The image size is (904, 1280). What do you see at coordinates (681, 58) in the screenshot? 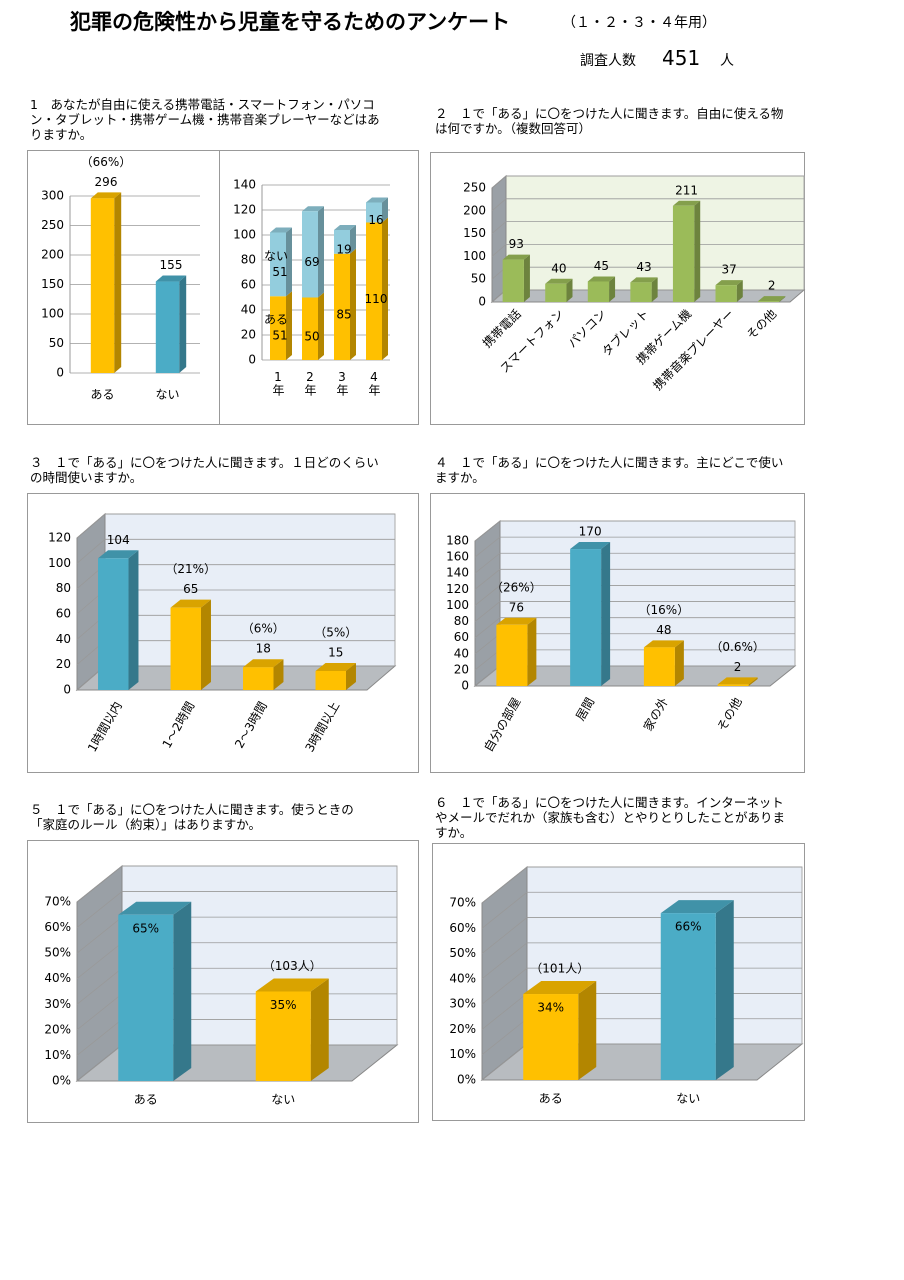
I see `count: 451` at bounding box center [681, 58].